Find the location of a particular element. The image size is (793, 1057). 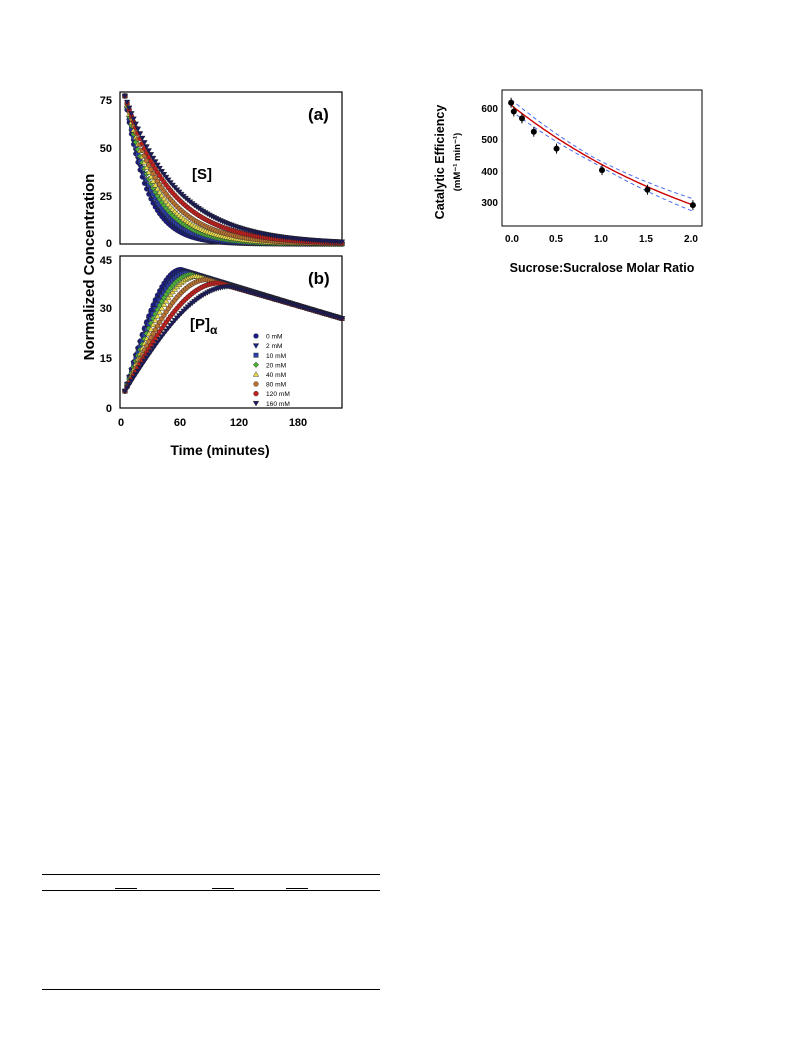

right-y-tick-300: 300 is located at coordinates (489, 203).